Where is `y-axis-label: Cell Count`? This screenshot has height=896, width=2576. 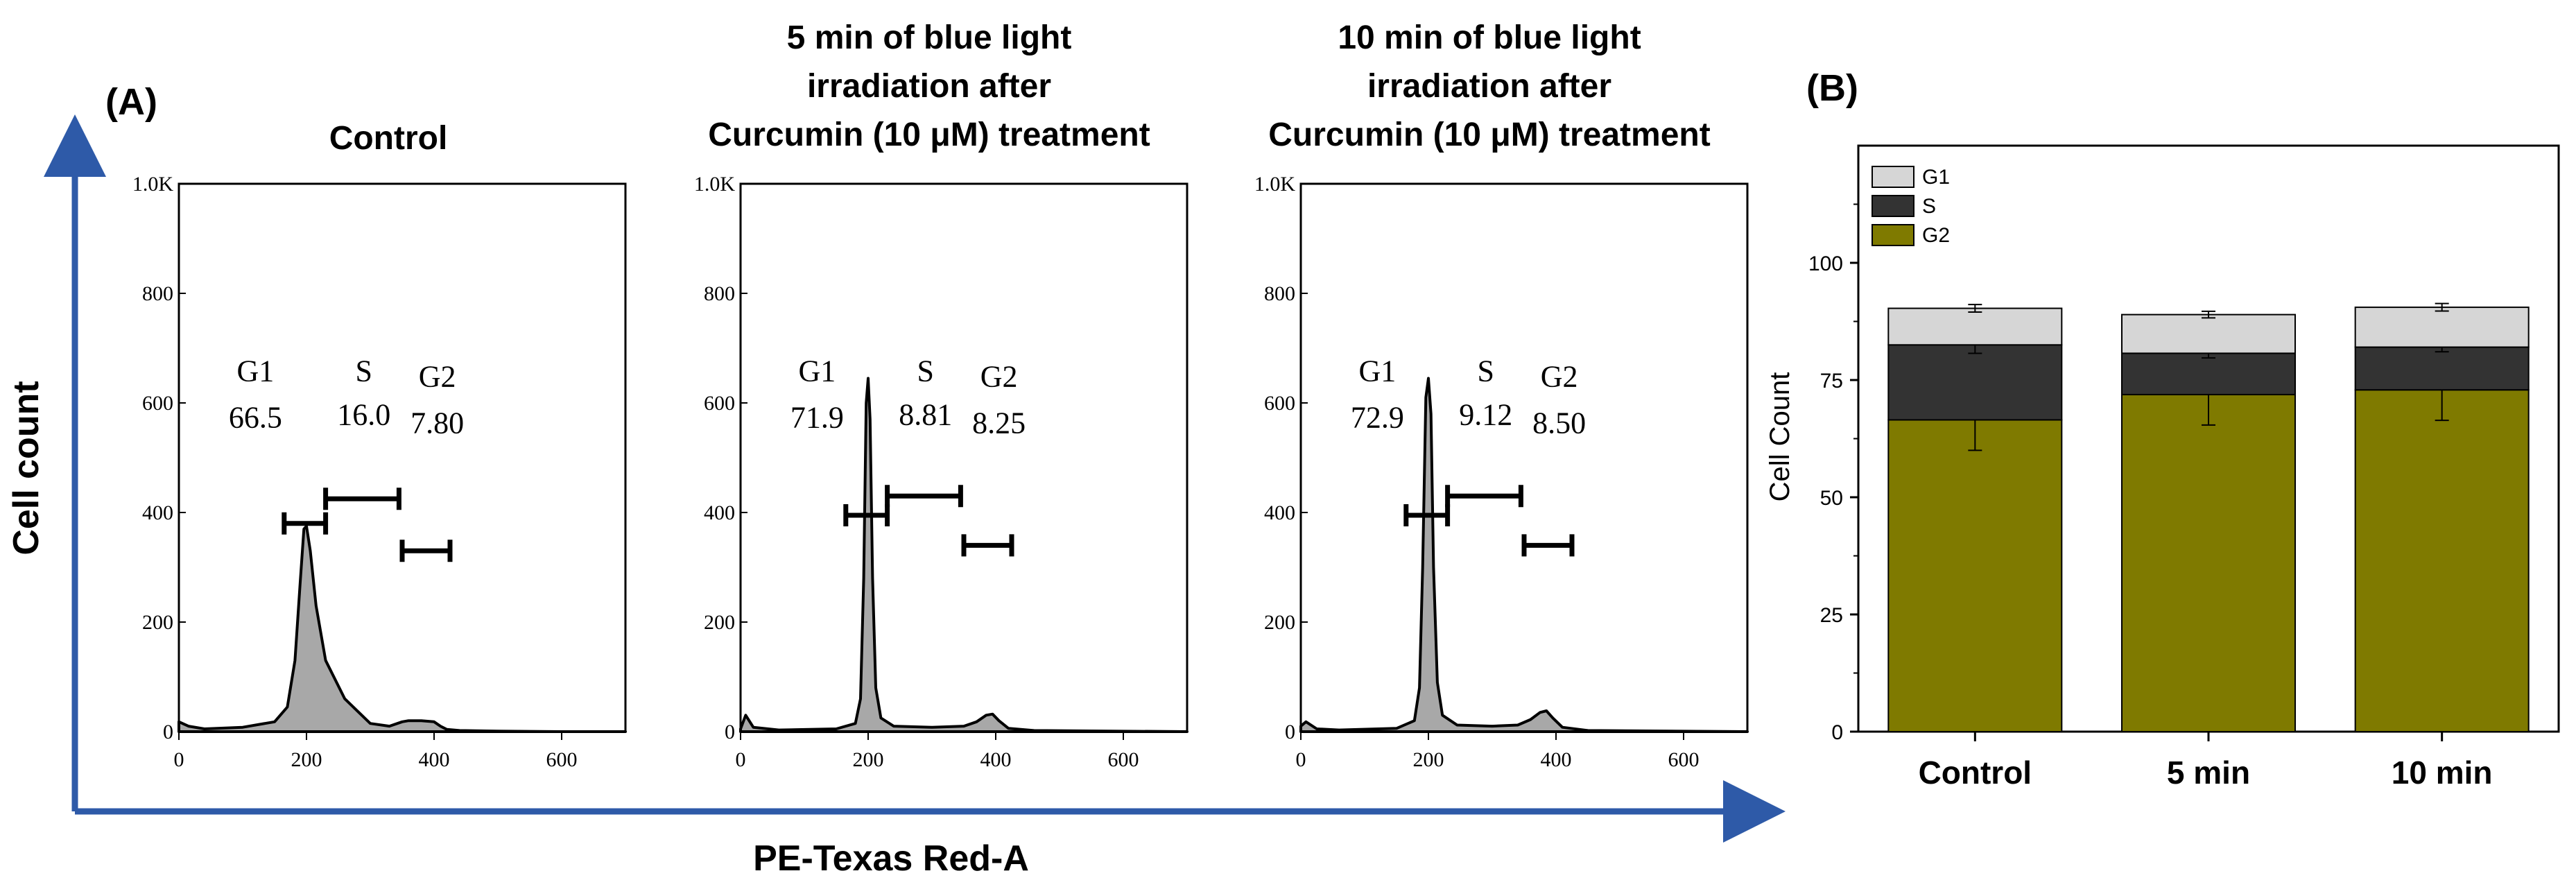 y-axis-label: Cell Count is located at coordinates (1780, 437).